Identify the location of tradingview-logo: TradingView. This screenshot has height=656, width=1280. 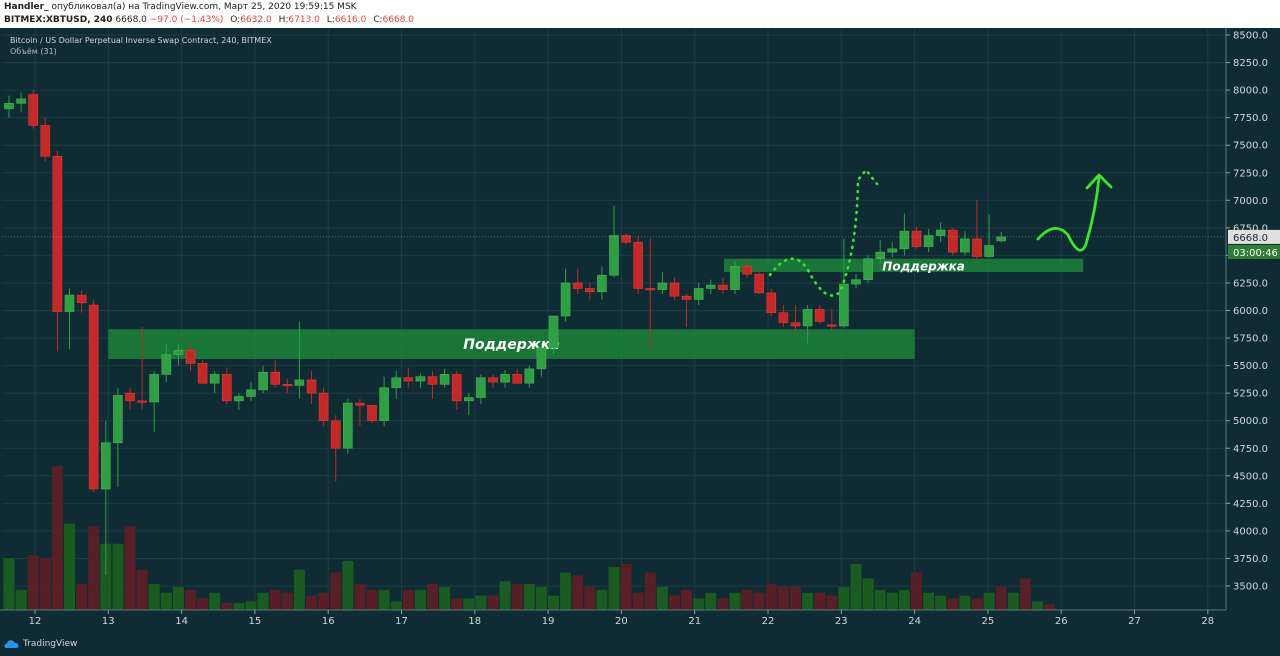
(40, 644).